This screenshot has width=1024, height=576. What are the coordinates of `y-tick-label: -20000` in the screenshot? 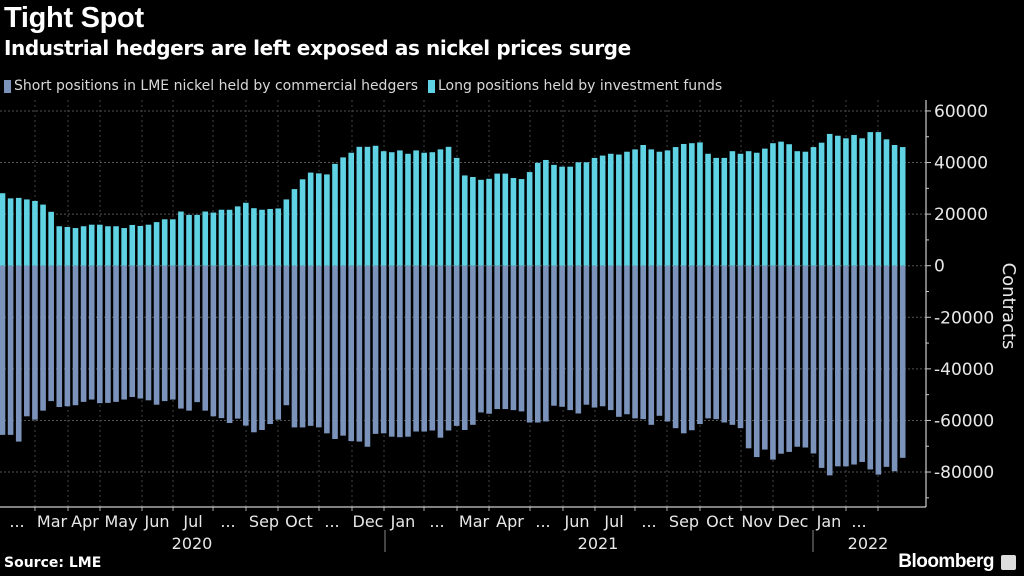 It's located at (964, 318).